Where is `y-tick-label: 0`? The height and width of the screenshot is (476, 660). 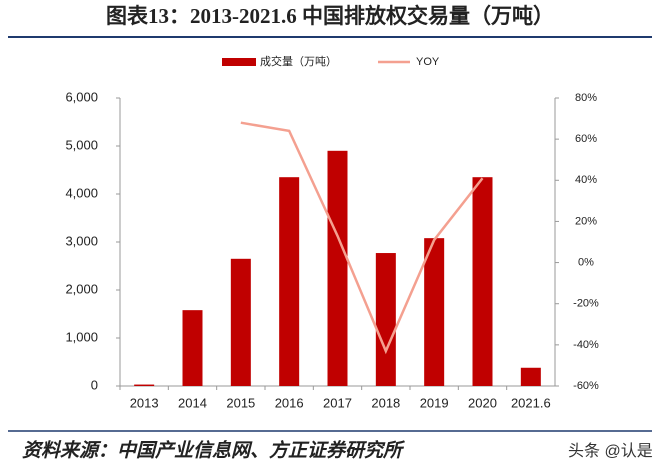
y-tick-label: 0 is located at coordinates (94, 384).